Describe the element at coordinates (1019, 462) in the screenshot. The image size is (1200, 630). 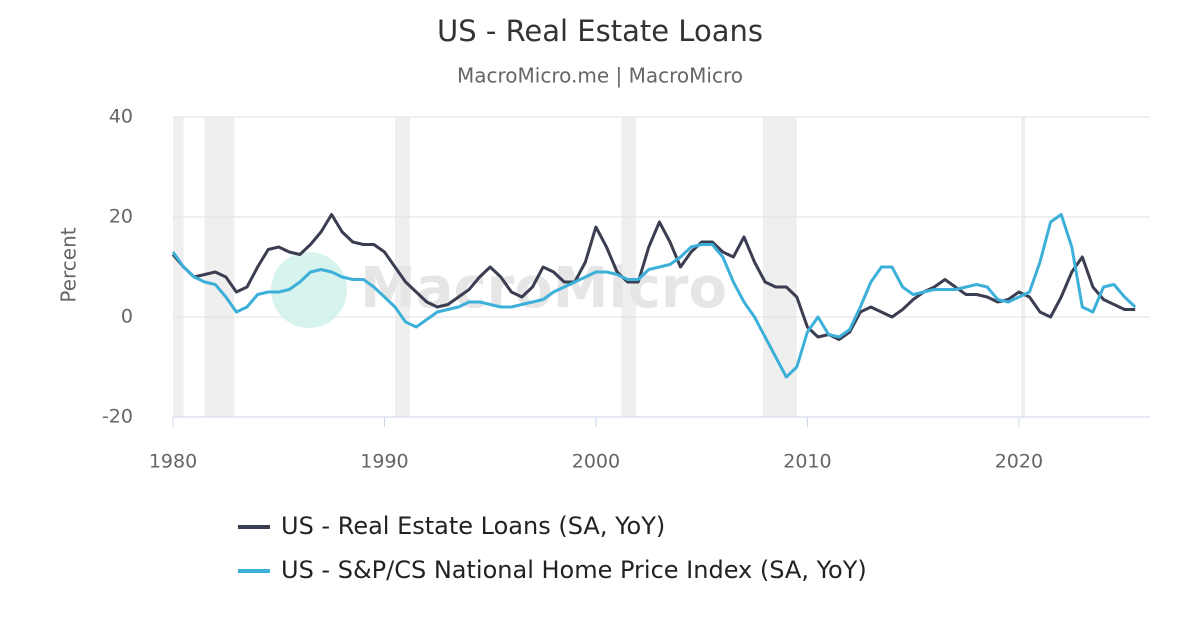
I see `x-tick-label: 2020` at that location.